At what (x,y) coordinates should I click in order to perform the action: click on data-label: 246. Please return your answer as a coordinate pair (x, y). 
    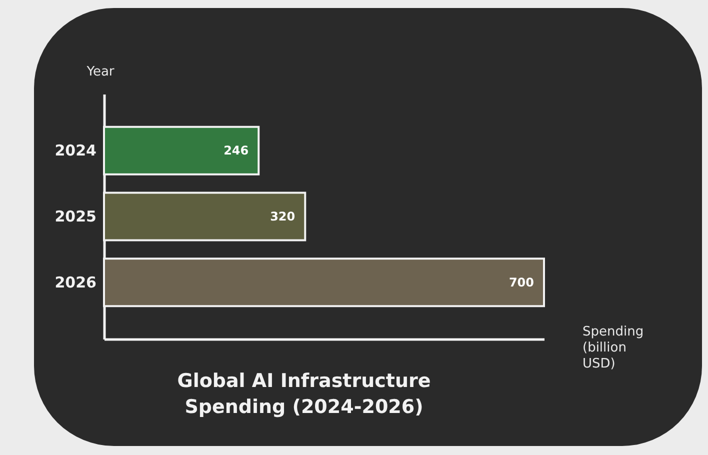
    Looking at the image, I should click on (236, 151).